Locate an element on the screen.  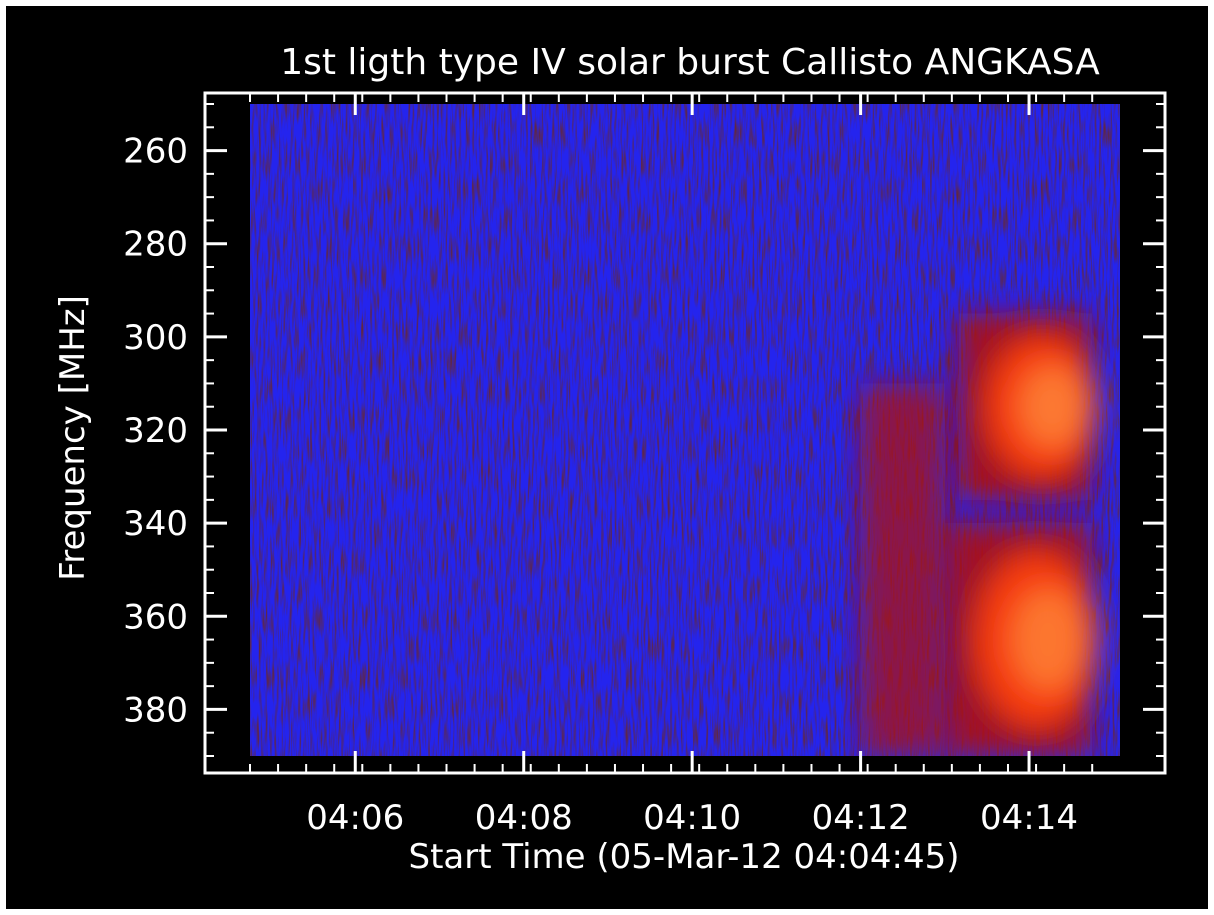
burst-emission-layer is located at coordinates (979, 534).